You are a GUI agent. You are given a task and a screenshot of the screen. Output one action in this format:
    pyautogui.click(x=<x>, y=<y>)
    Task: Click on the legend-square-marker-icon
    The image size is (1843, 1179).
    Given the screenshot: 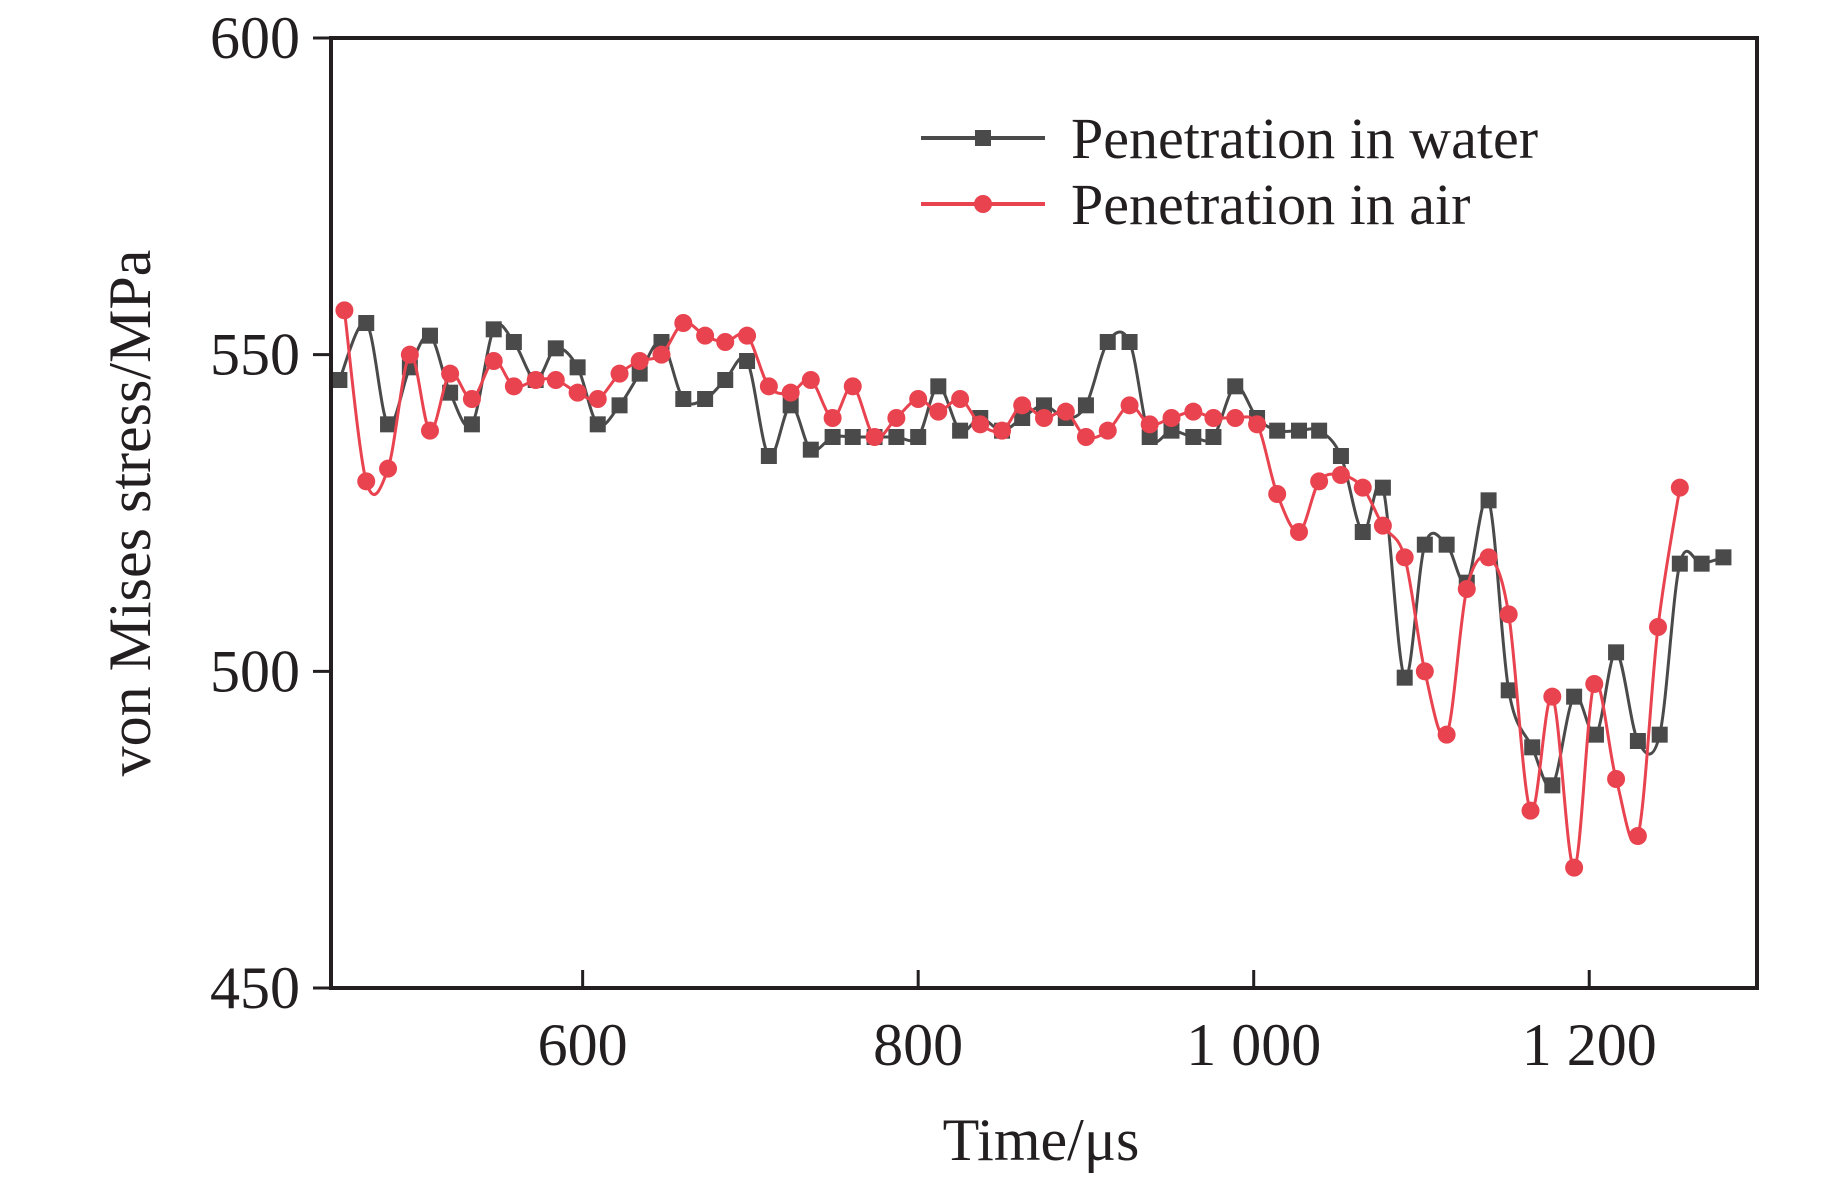 What is the action you would take?
    pyautogui.click(x=983, y=138)
    